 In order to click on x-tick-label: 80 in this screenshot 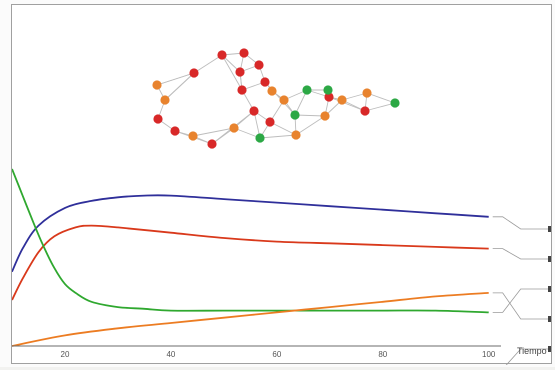, I will do `click(382, 354)`.